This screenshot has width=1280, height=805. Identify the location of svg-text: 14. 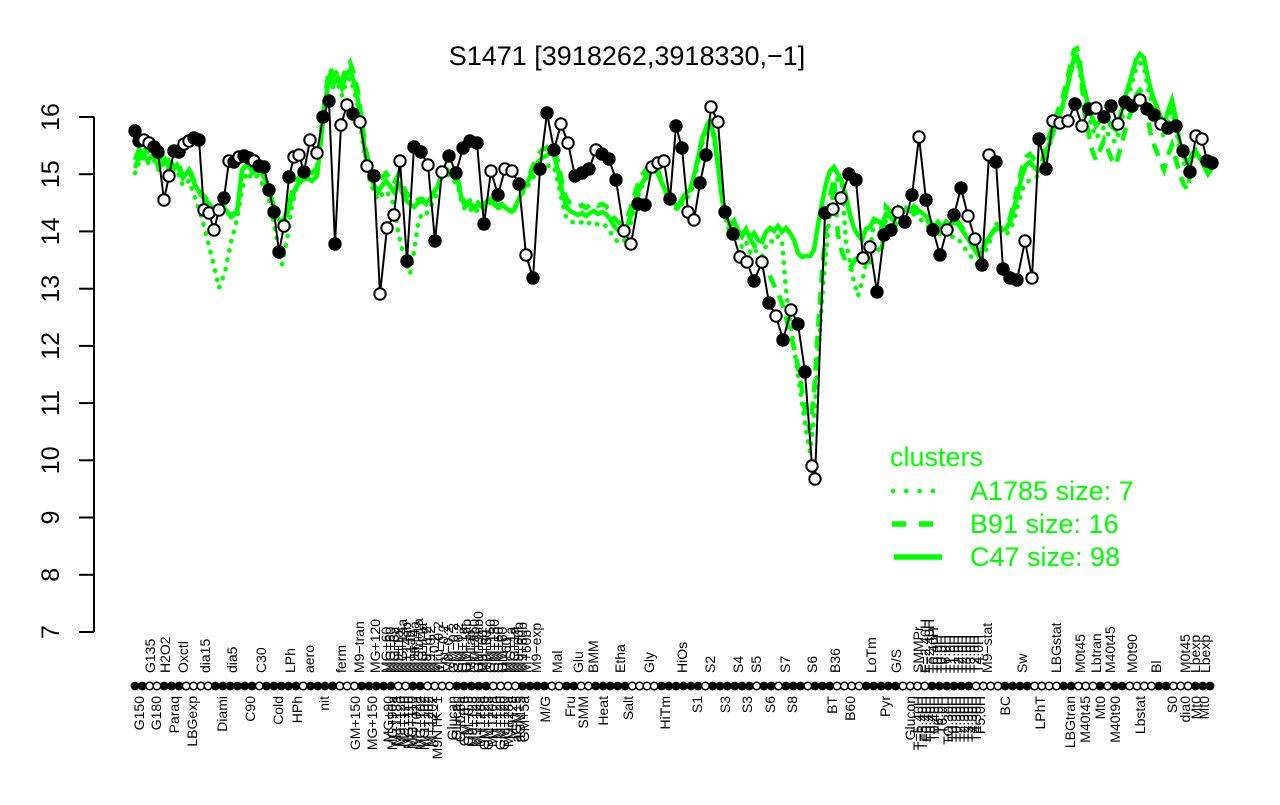
(51, 231).